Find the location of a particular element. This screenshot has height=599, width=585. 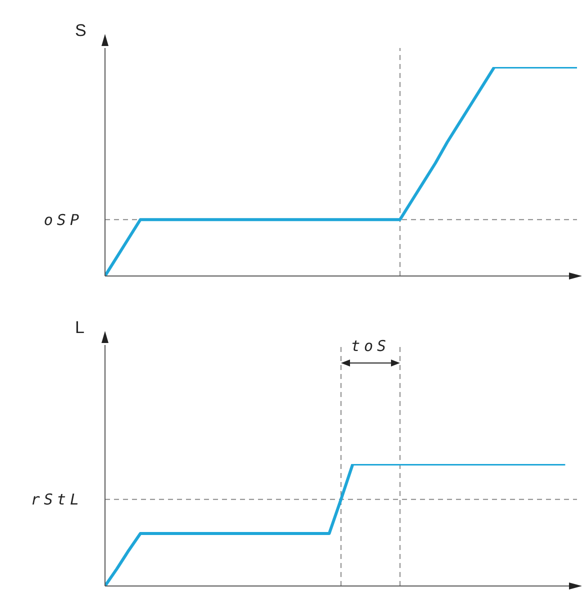

y-axis-title: L is located at coordinates (79, 327).